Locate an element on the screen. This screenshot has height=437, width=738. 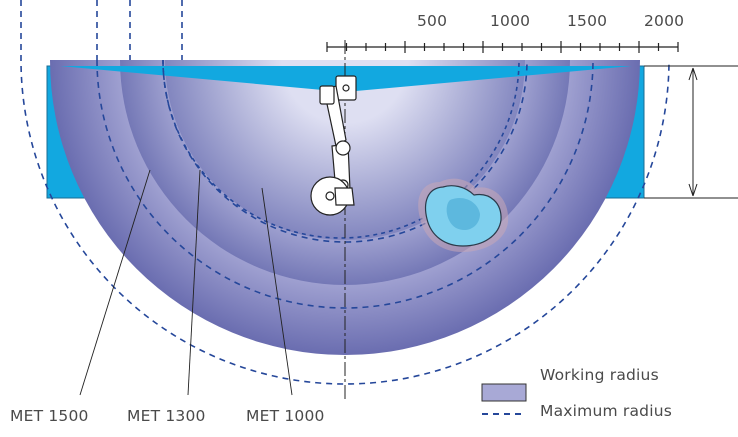
scale-label-1000: 1000 is located at coordinates (510, 21).